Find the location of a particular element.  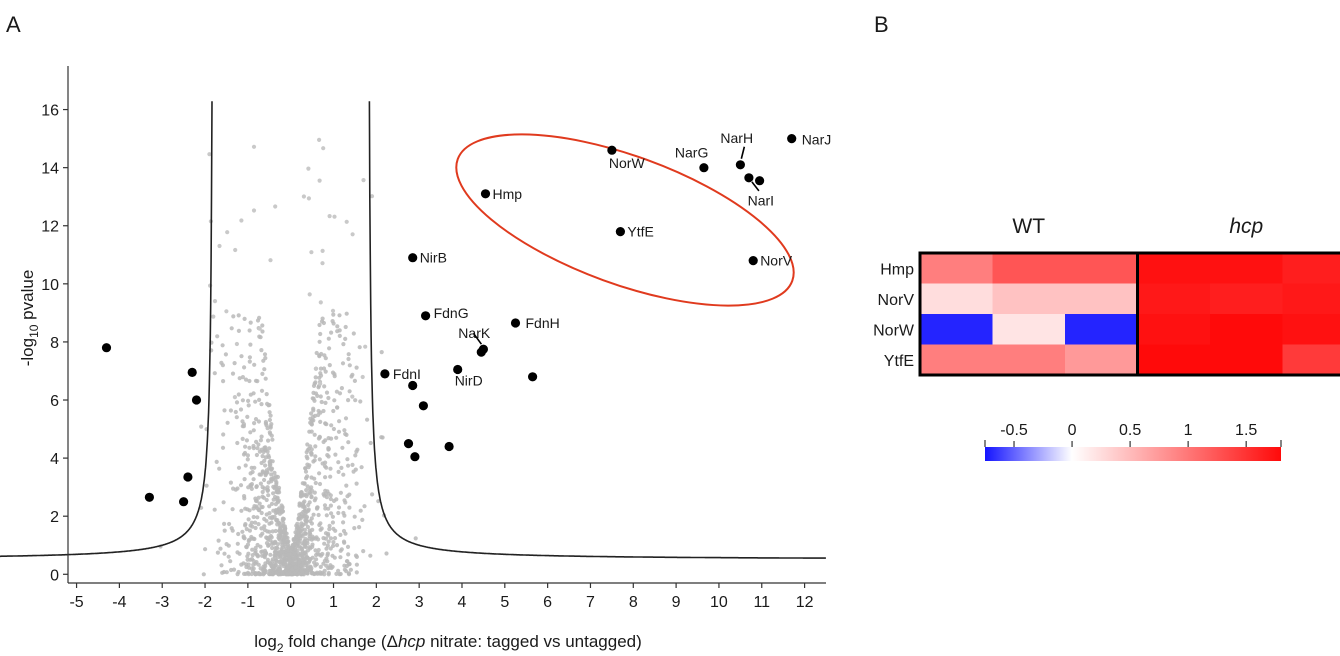

point-fdni is located at coordinates (385, 374).